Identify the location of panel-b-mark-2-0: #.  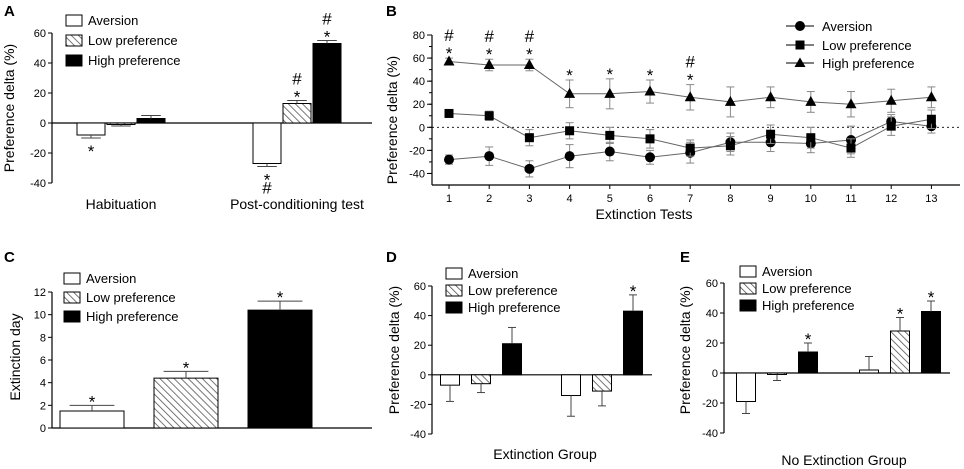
(530, 36).